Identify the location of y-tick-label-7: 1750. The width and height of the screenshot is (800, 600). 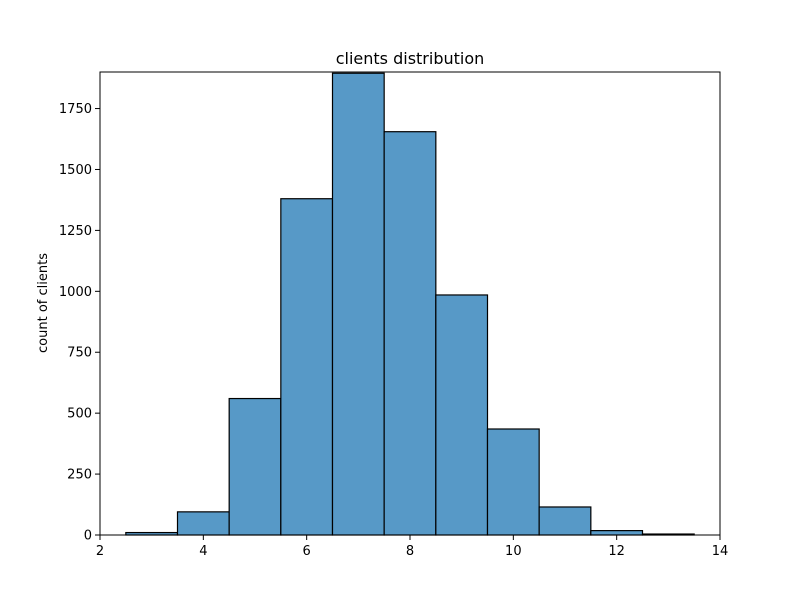
(75, 109).